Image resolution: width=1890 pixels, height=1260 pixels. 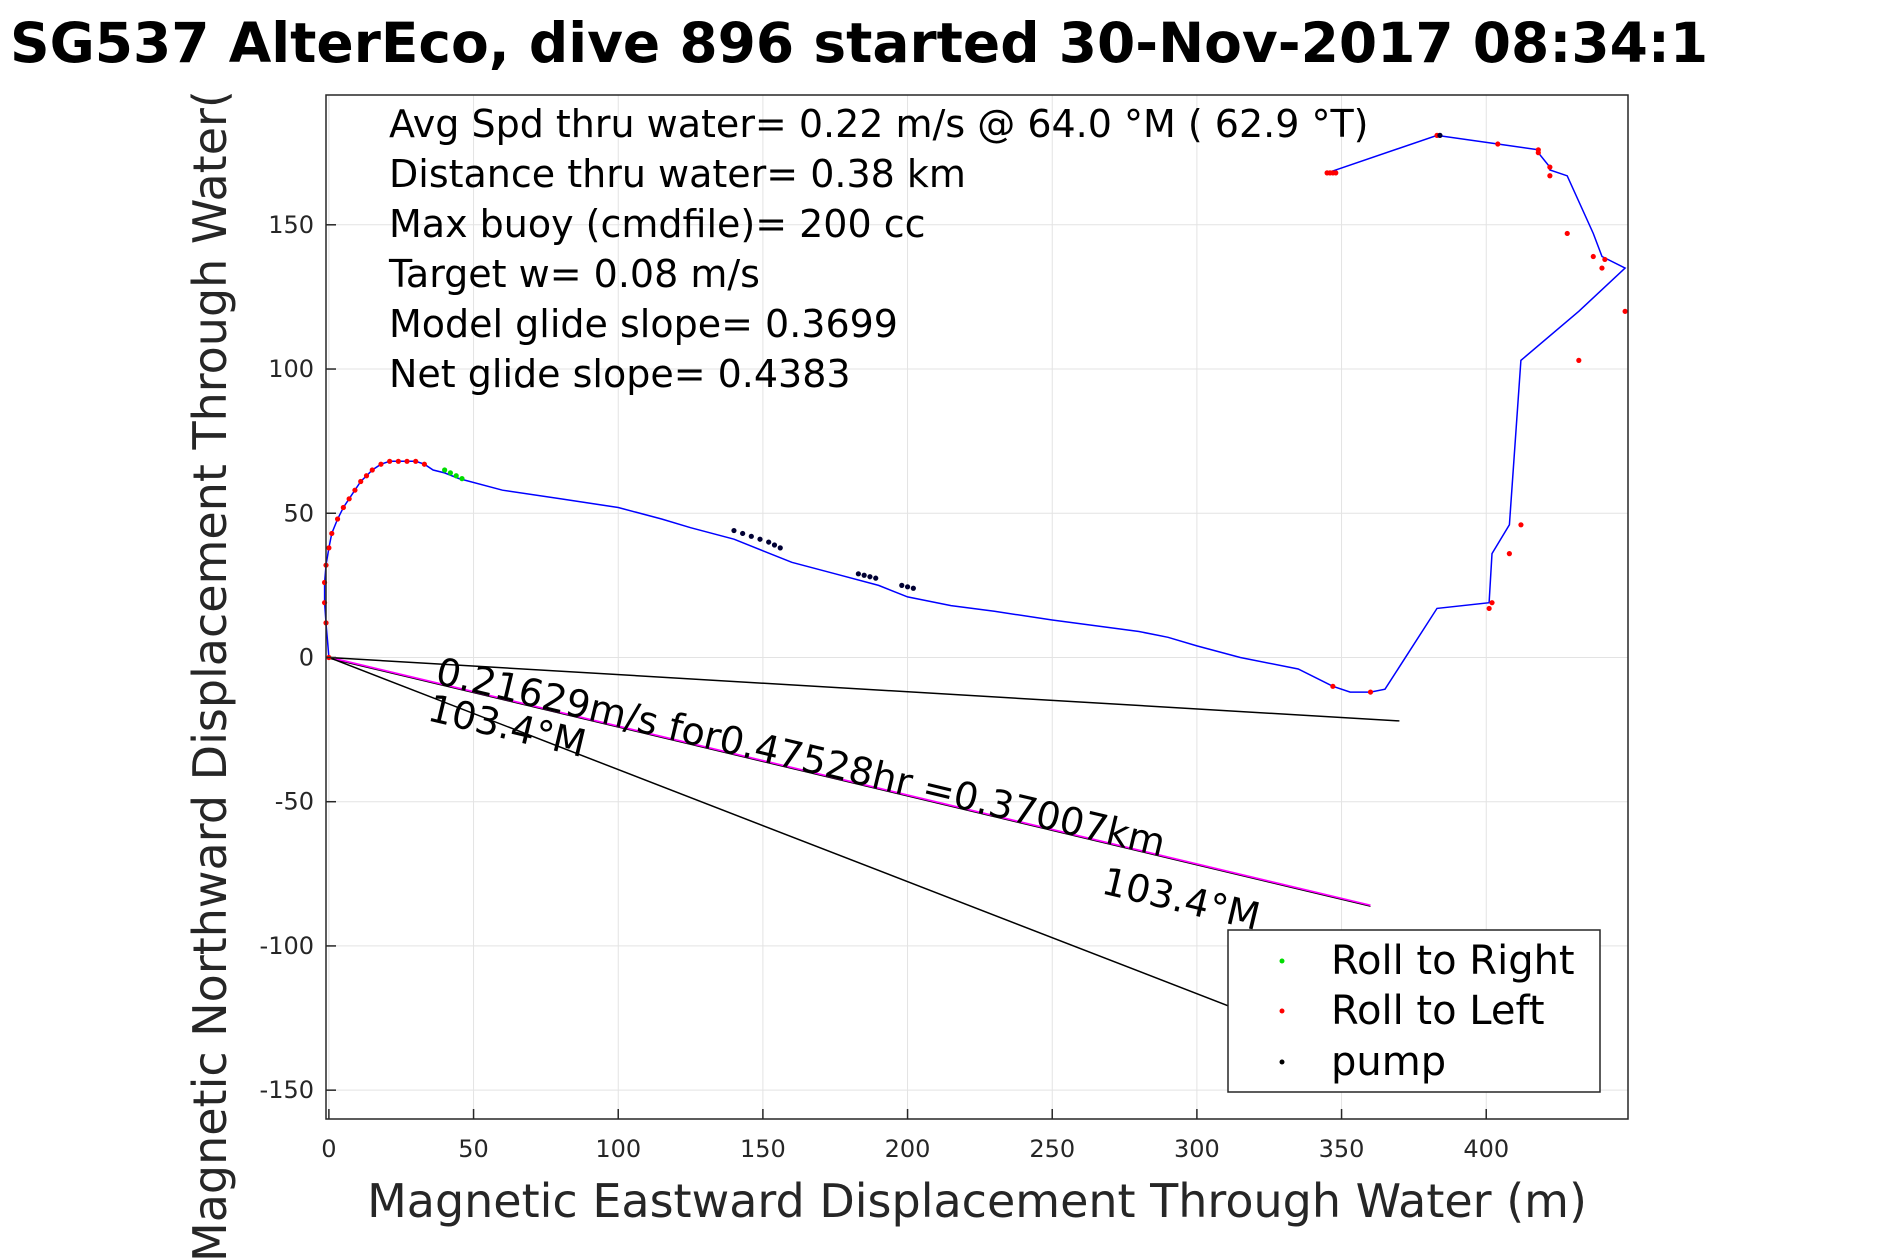 What do you see at coordinates (287, 1090) in the screenshot?
I see `y-tick-label: -150` at bounding box center [287, 1090].